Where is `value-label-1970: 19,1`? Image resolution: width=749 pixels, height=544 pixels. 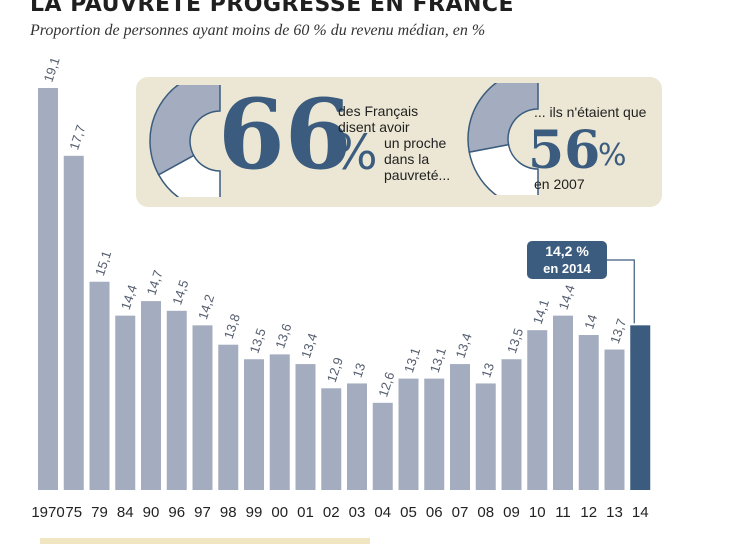 value-label-1970: 19,1 is located at coordinates (52, 69).